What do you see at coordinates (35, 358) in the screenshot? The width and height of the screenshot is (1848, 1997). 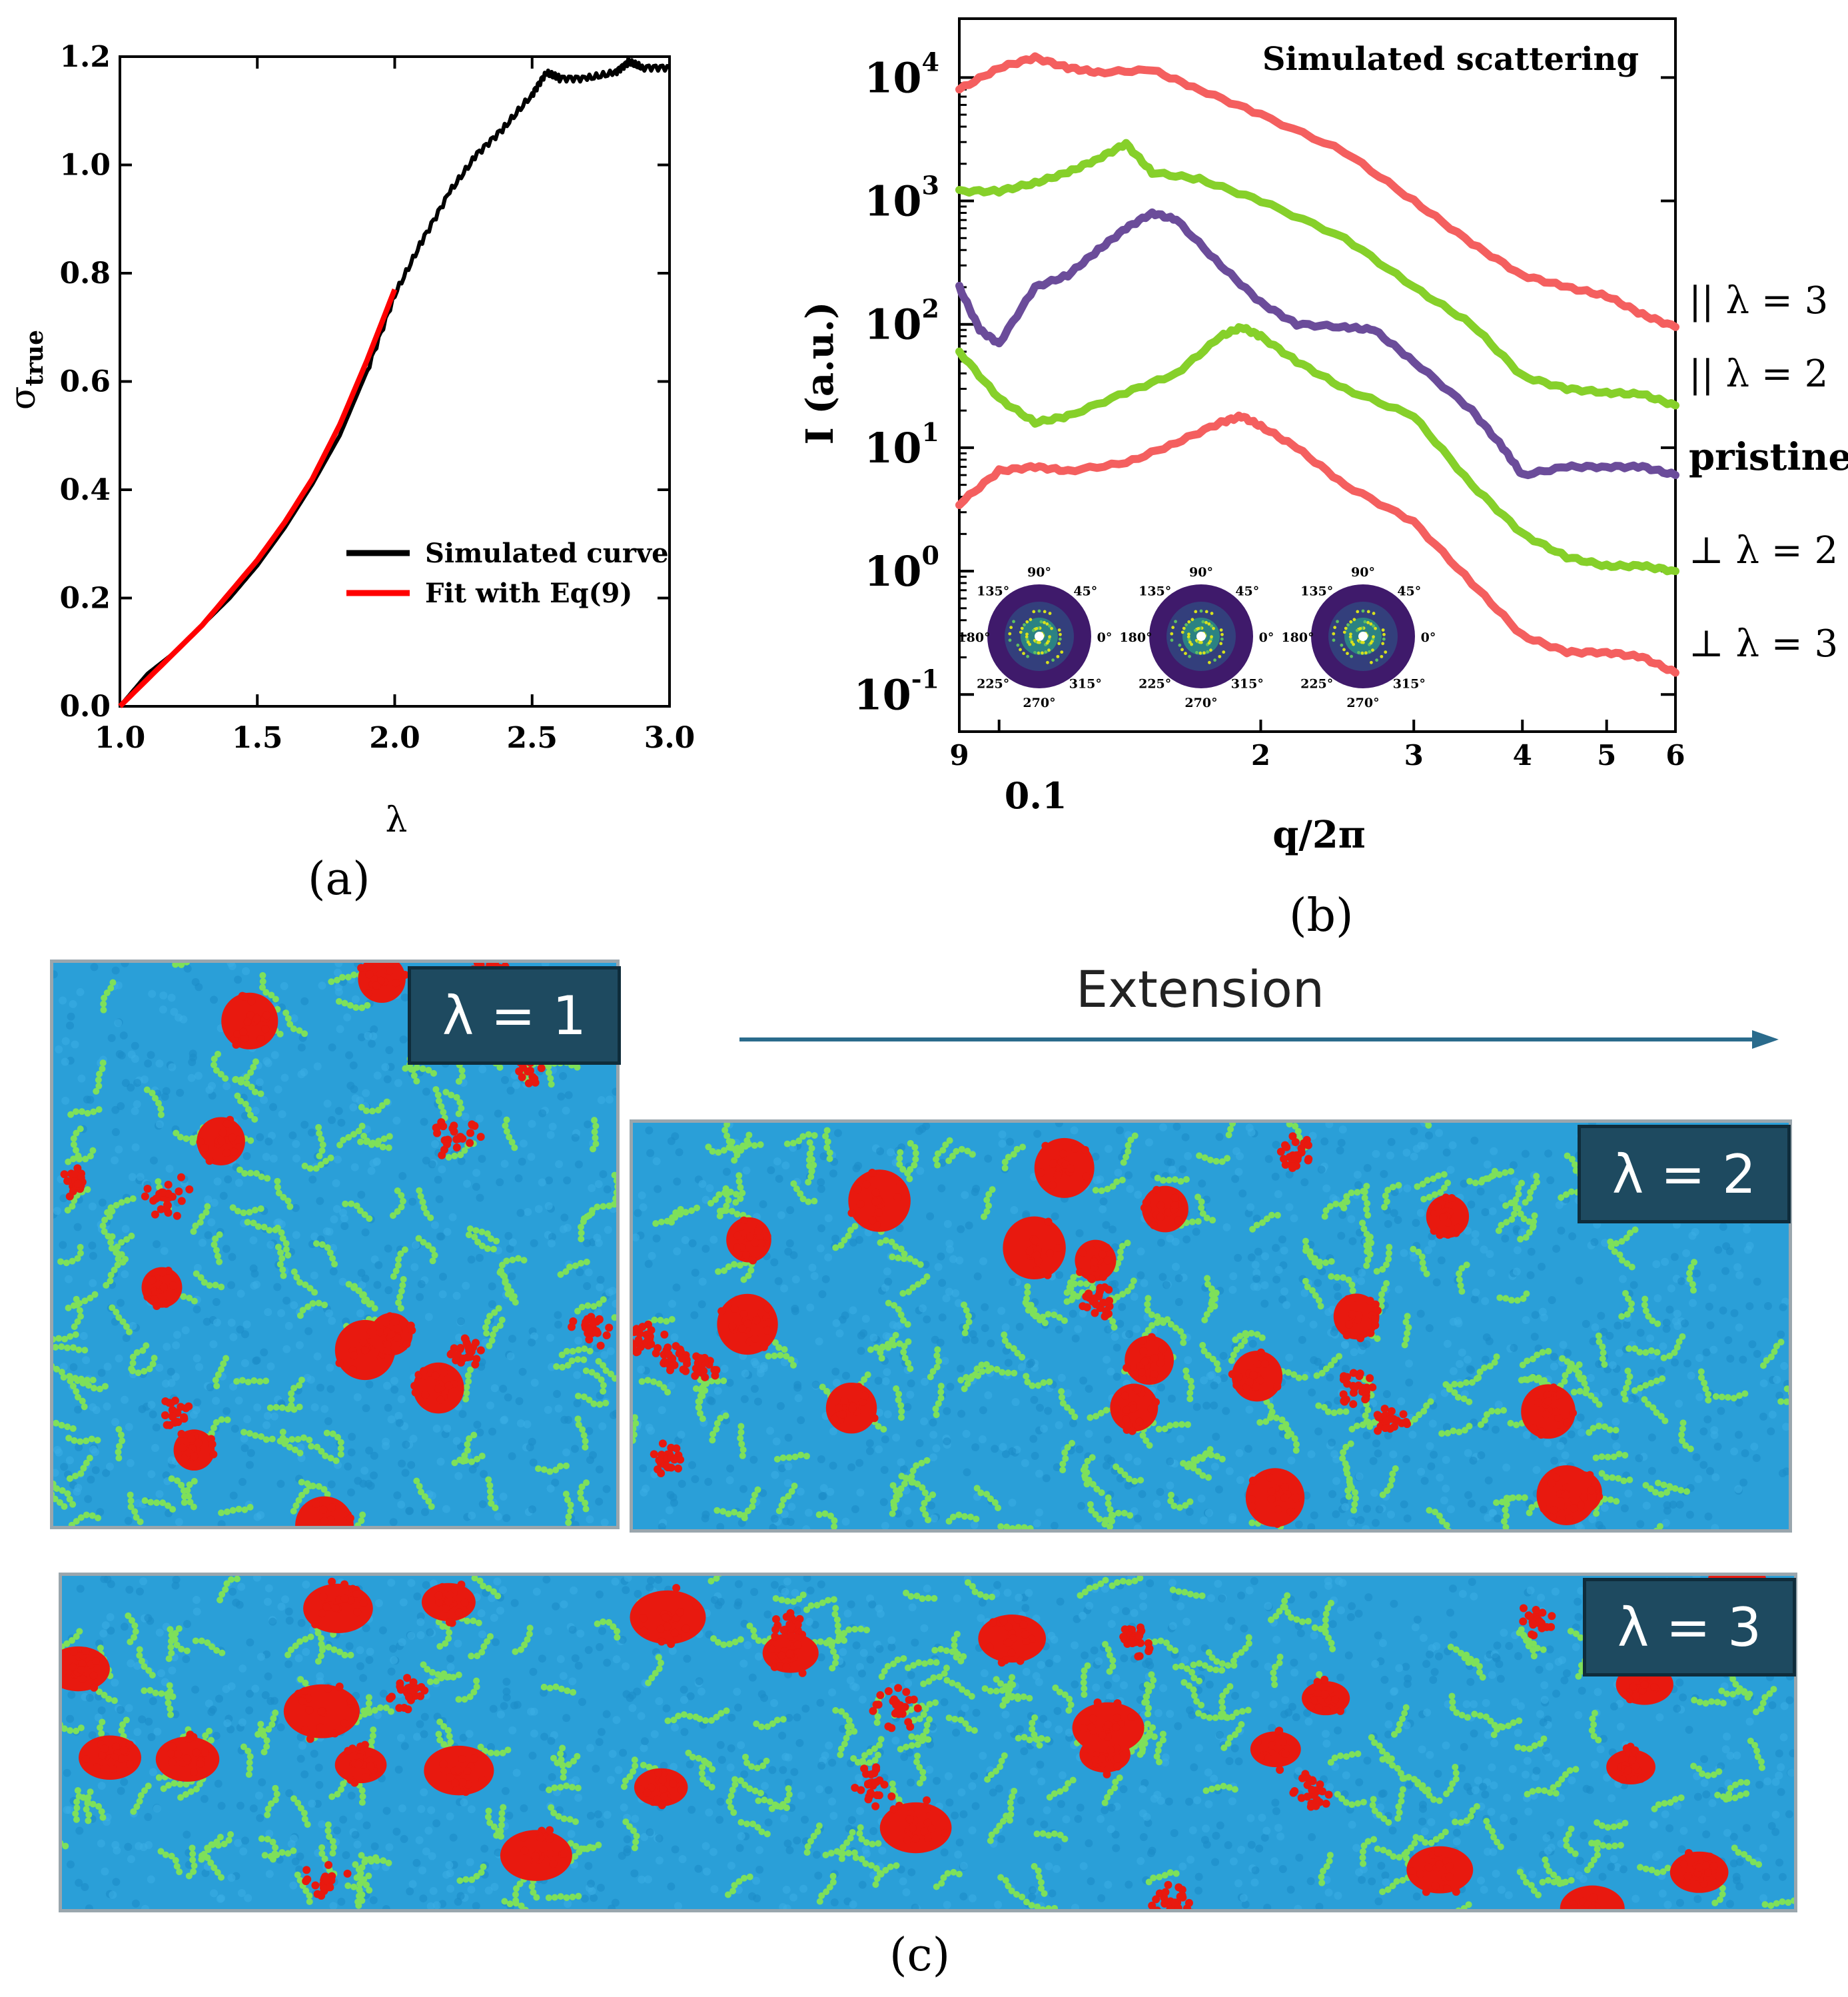 I see `y-axis-label-sub: true` at bounding box center [35, 358].